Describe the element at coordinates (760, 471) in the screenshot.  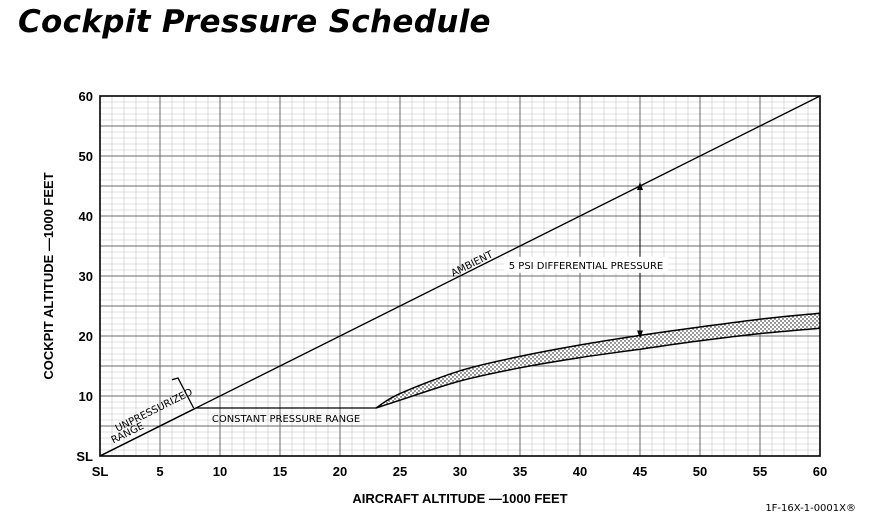
I see `x-tick-label: 55` at that location.